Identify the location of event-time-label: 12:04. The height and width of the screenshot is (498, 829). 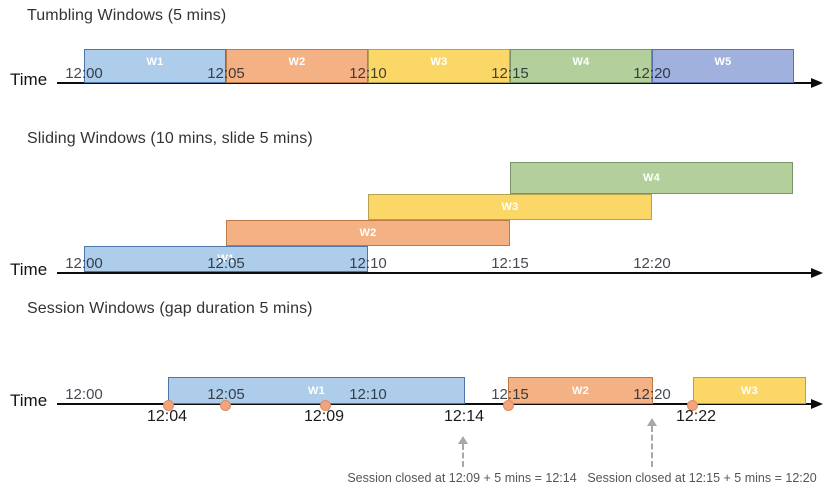
(167, 416).